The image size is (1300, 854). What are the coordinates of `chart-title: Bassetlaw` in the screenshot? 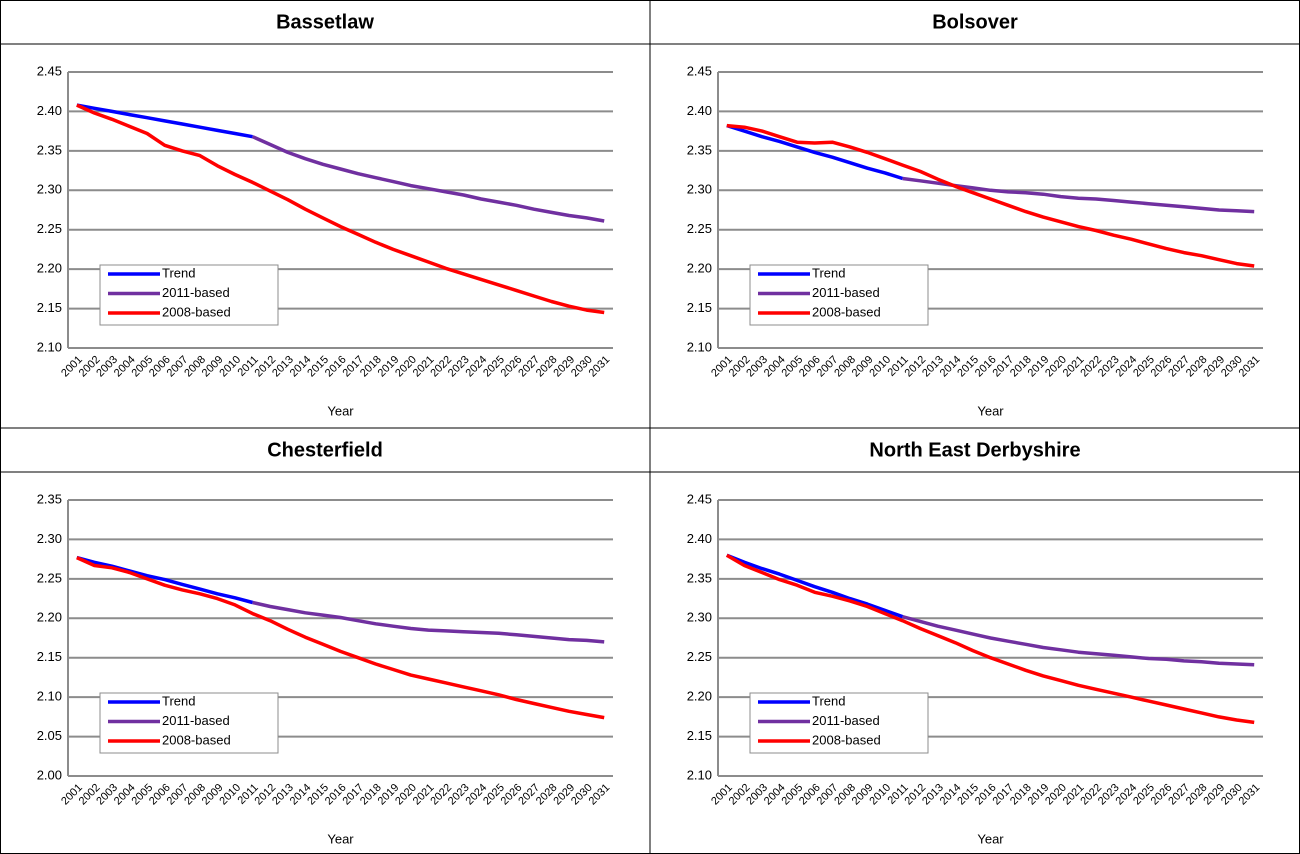 It's located at (325, 22).